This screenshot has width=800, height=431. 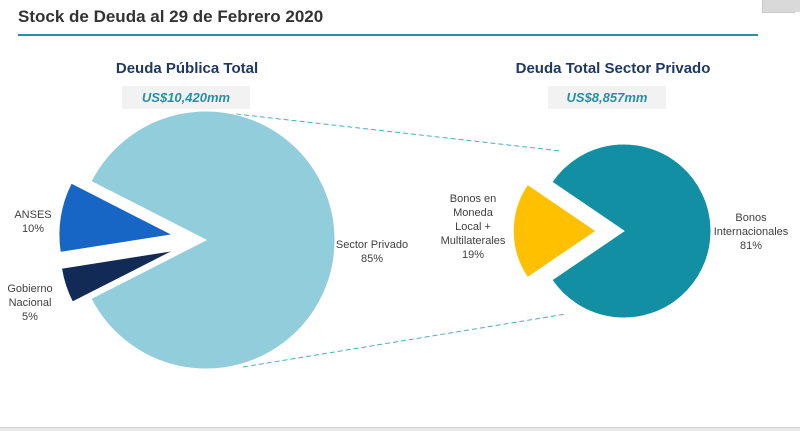 I want to click on pie-slice-gobierno-nacional, so click(x=117, y=276).